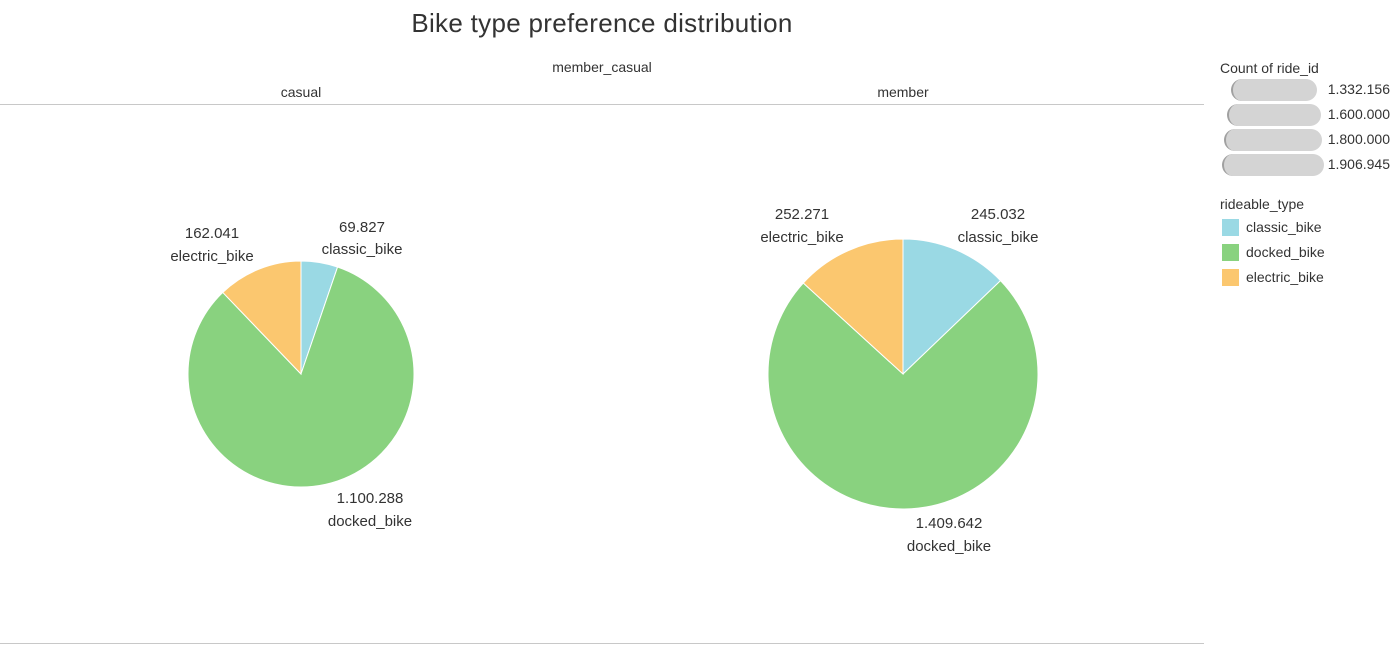 Image resolution: width=1394 pixels, height=645 pixels. What do you see at coordinates (1262, 204) in the screenshot?
I see `color-legend-title: rideable_type` at bounding box center [1262, 204].